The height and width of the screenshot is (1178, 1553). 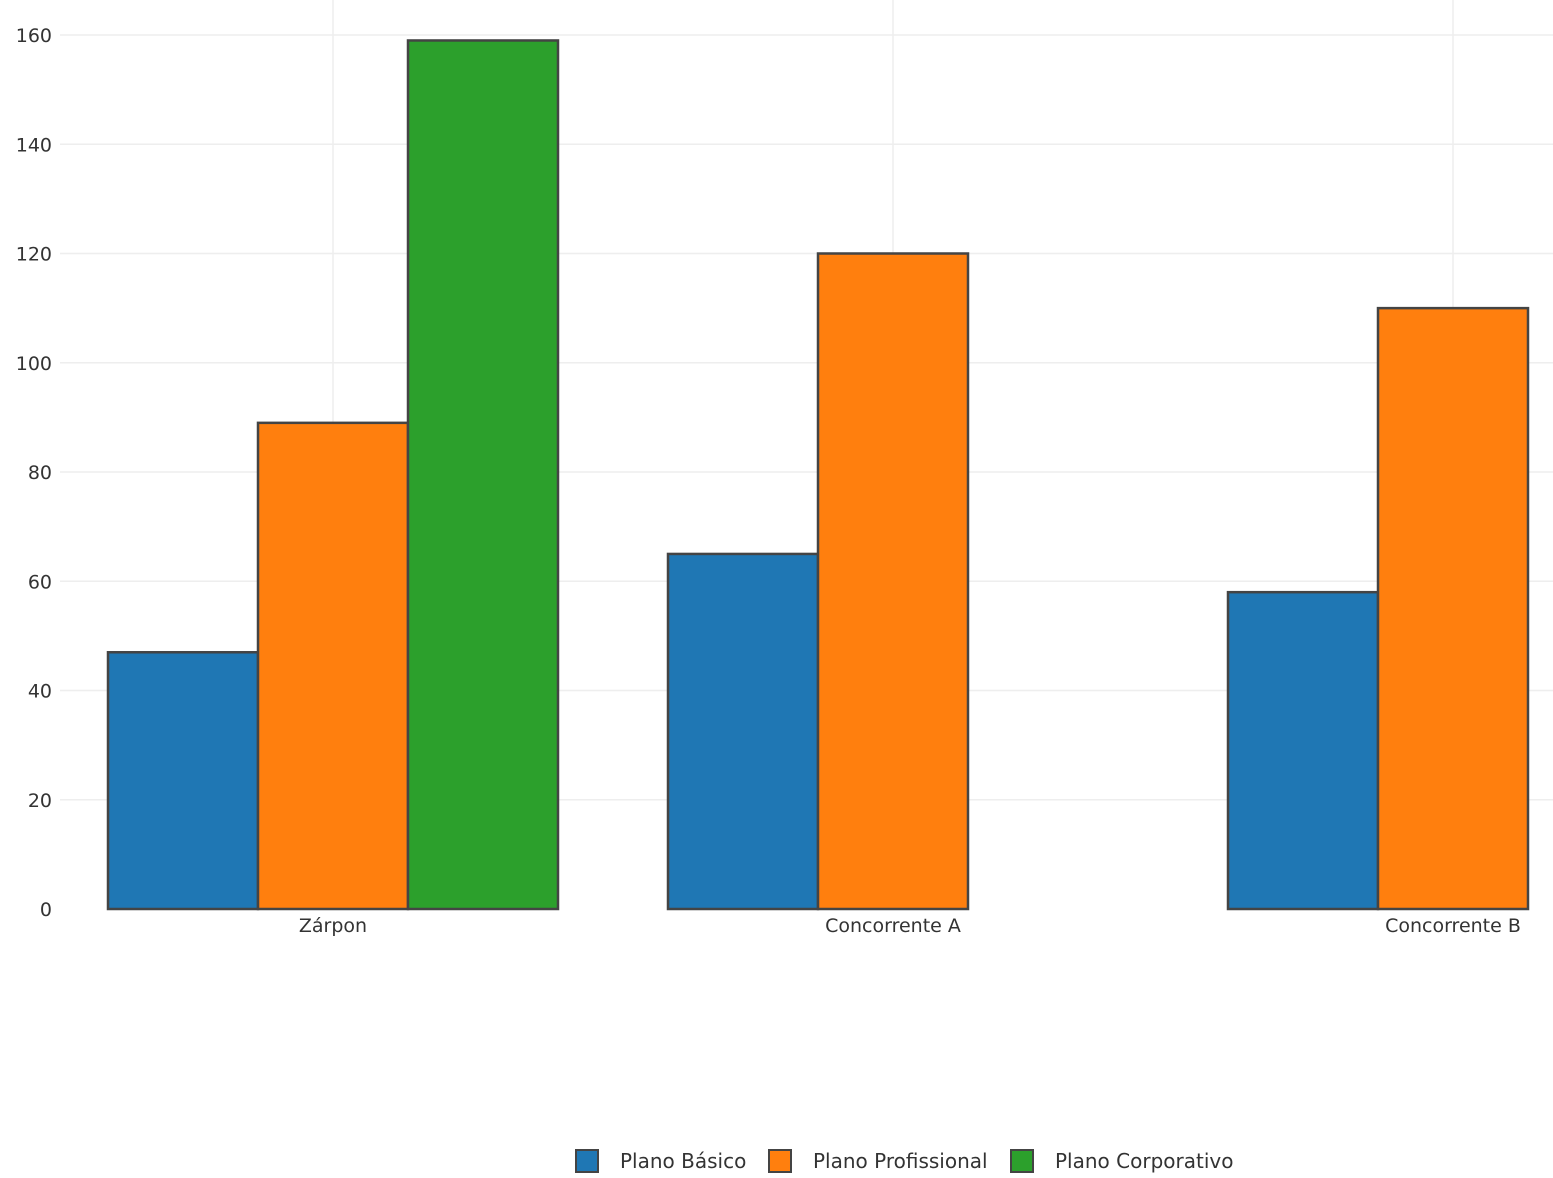 I want to click on x-tick-label: Concorrente B, so click(x=1453, y=926).